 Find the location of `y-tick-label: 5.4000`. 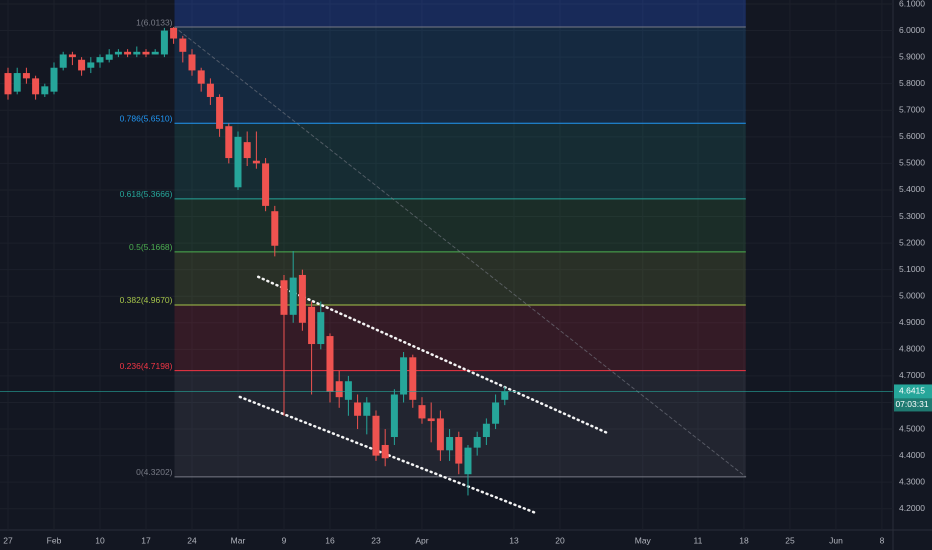

y-tick-label: 5.4000 is located at coordinates (912, 189).